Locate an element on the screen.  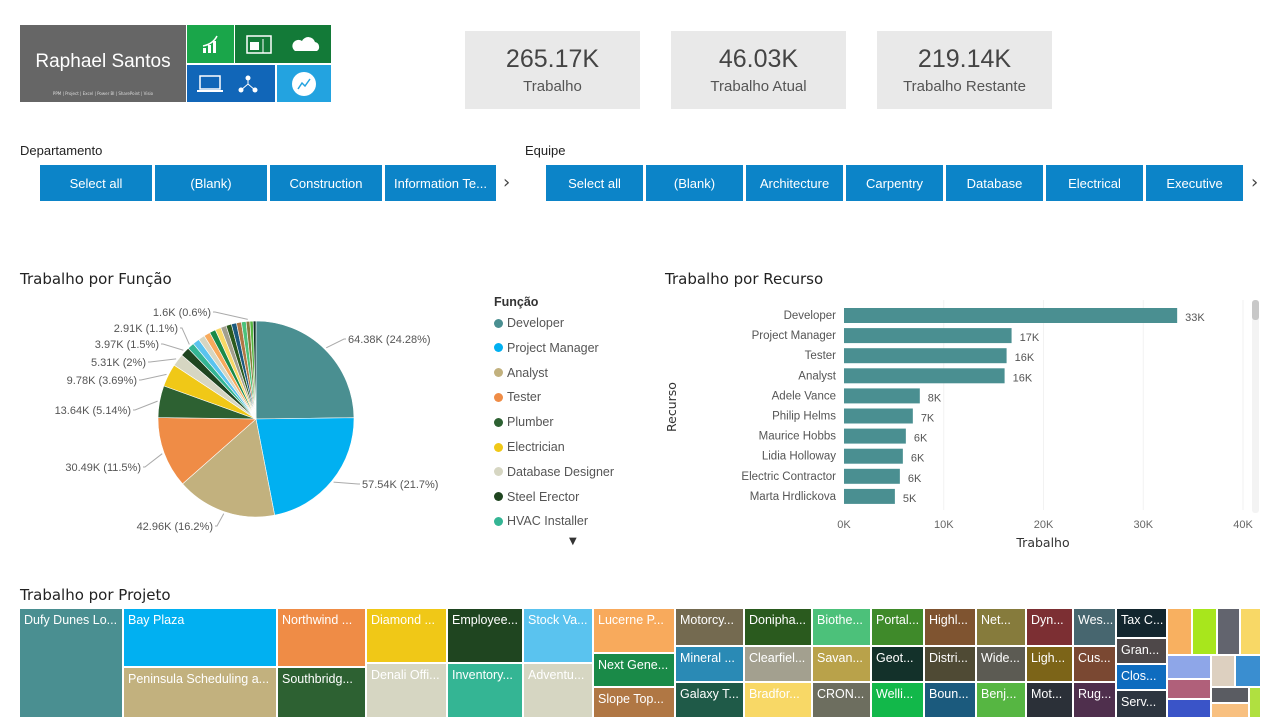
legend-item: Project Manager is located at coordinates (546, 348).